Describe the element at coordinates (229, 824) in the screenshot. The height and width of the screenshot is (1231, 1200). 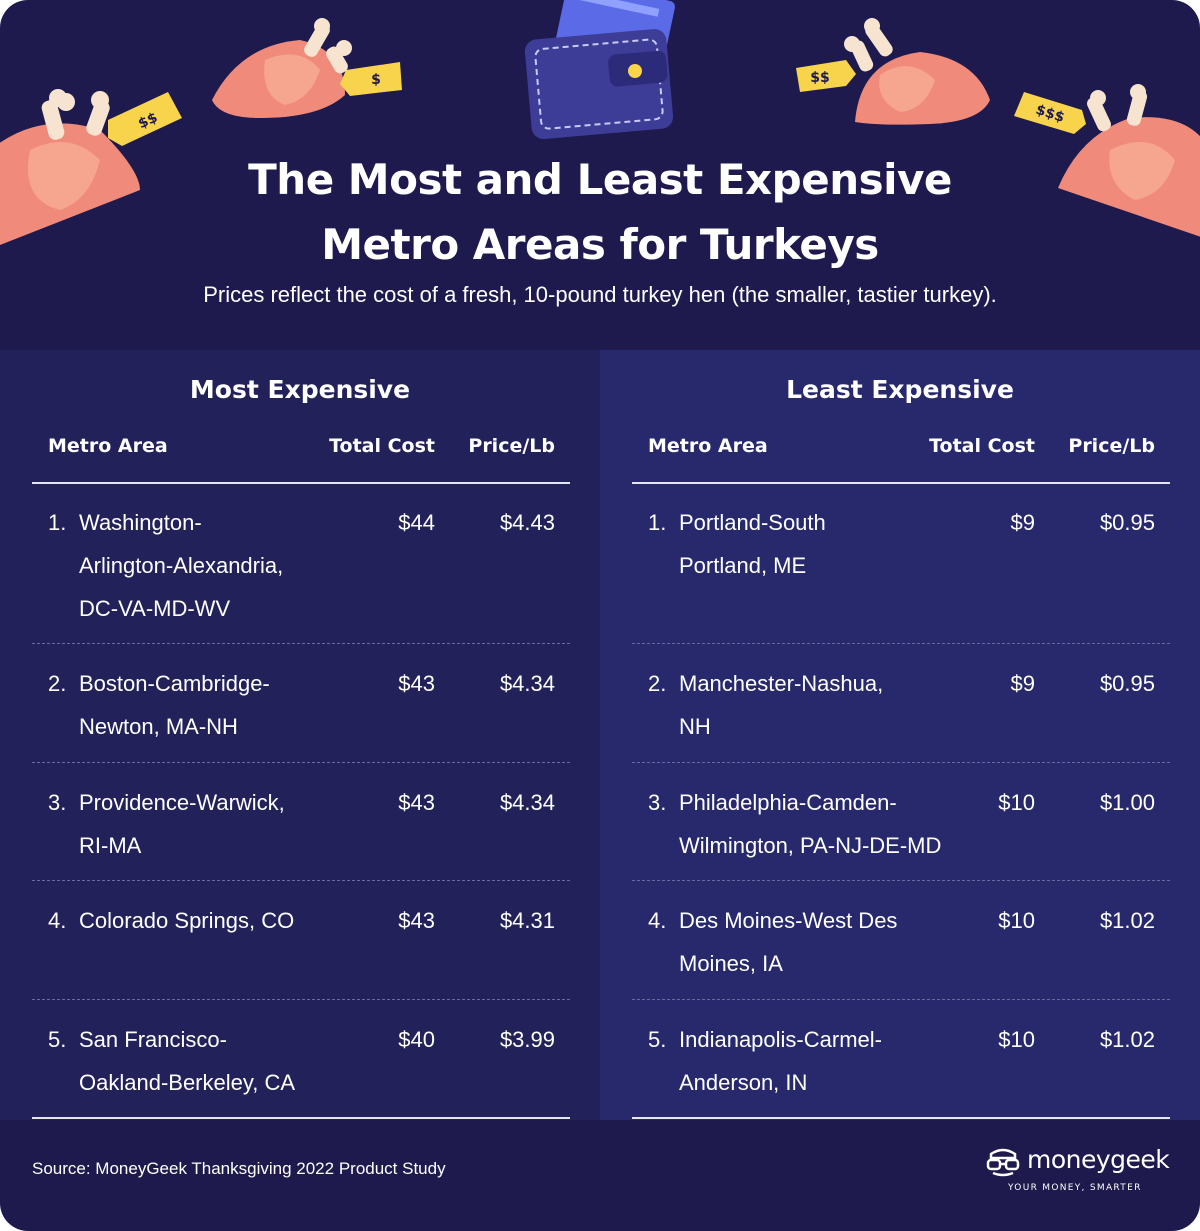
I see `metro-area: Providence-Warwick, RI-MA` at that location.